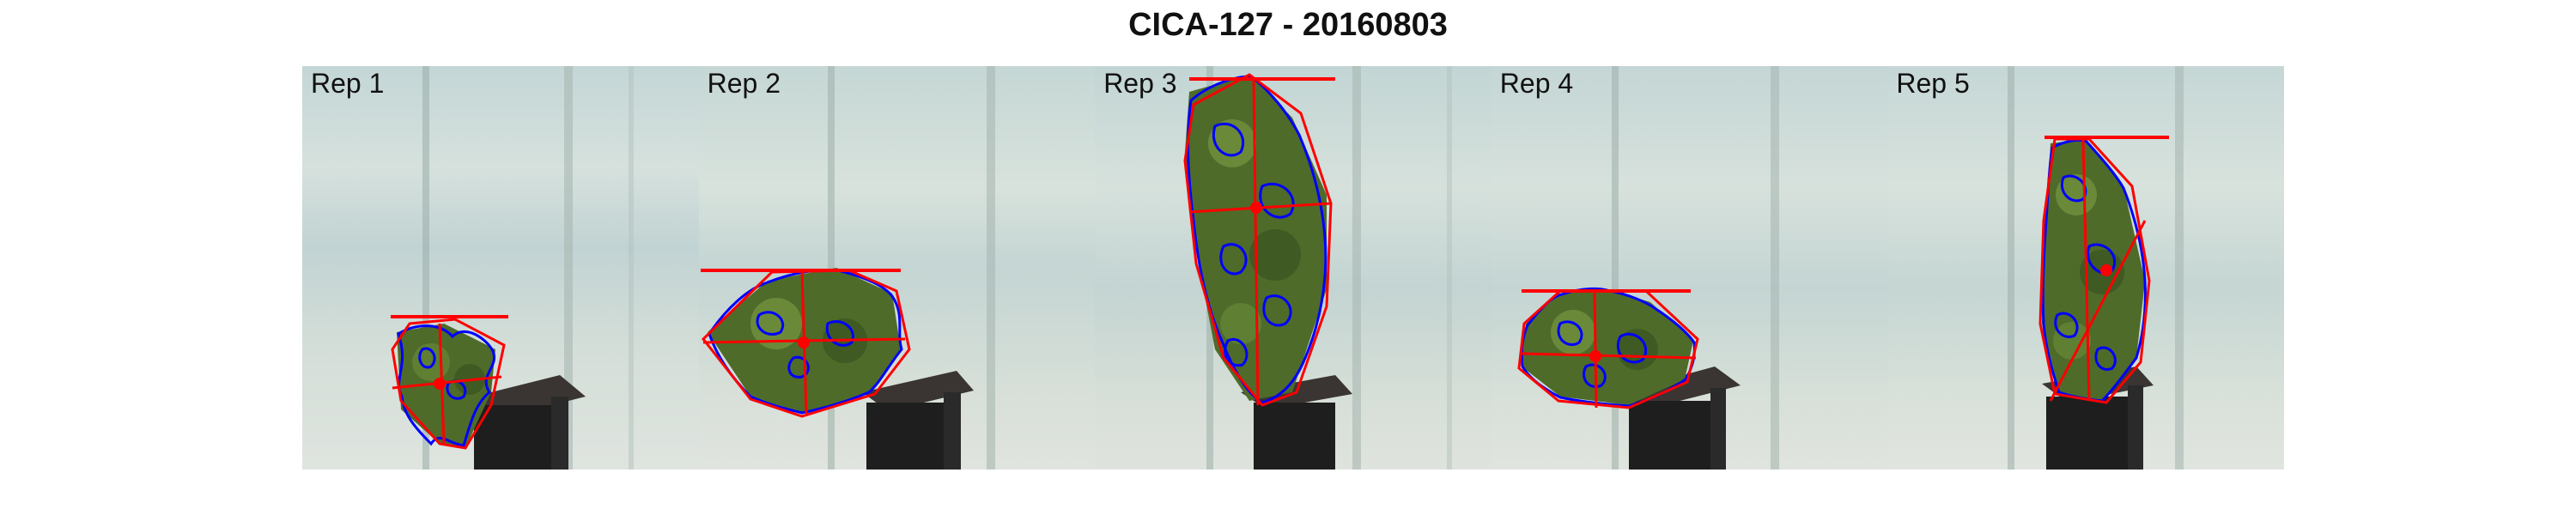 The height and width of the screenshot is (515, 2576). Describe the element at coordinates (744, 83) in the screenshot. I see `rep-label: Rep 2` at that location.